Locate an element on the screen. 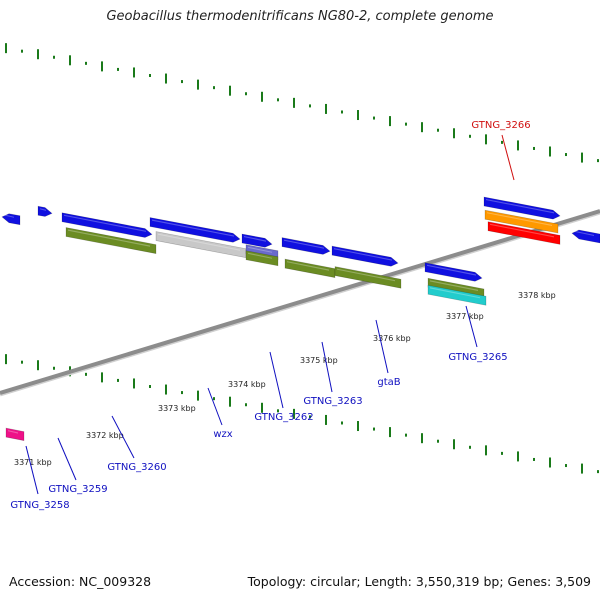 This screenshot has height=600, width=600. gene-gtng-3262-forward-gloss is located at coordinates (255, 239).